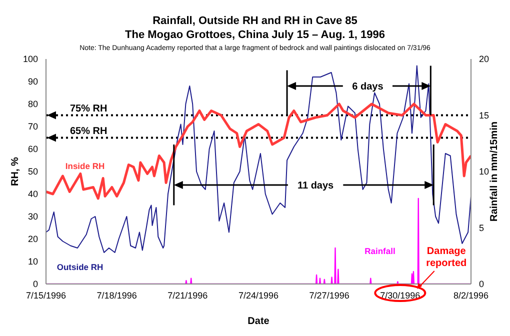 This screenshot has height=336, width=510. I want to click on x-tick-label: 7/18/1996, so click(116, 295).